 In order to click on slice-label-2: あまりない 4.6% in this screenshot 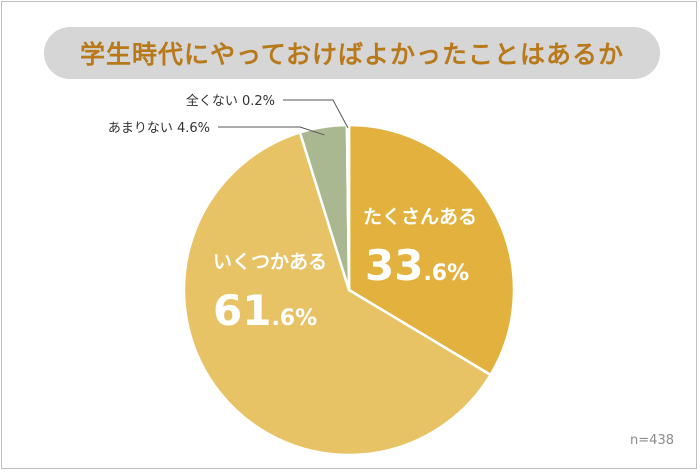, I will do `click(159, 128)`.